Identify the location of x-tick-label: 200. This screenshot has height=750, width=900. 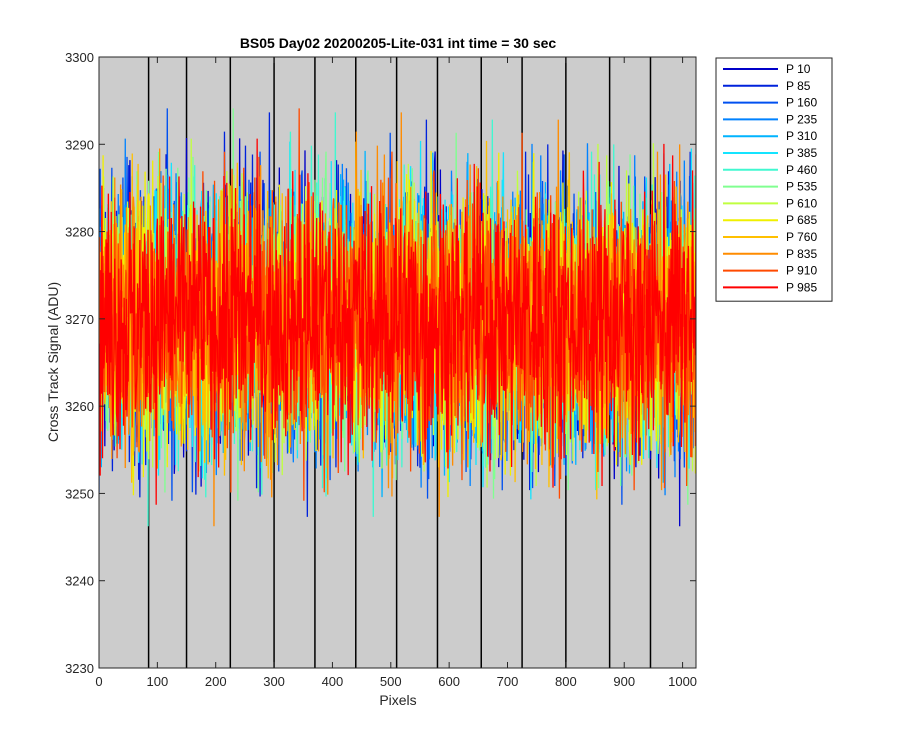
(216, 681).